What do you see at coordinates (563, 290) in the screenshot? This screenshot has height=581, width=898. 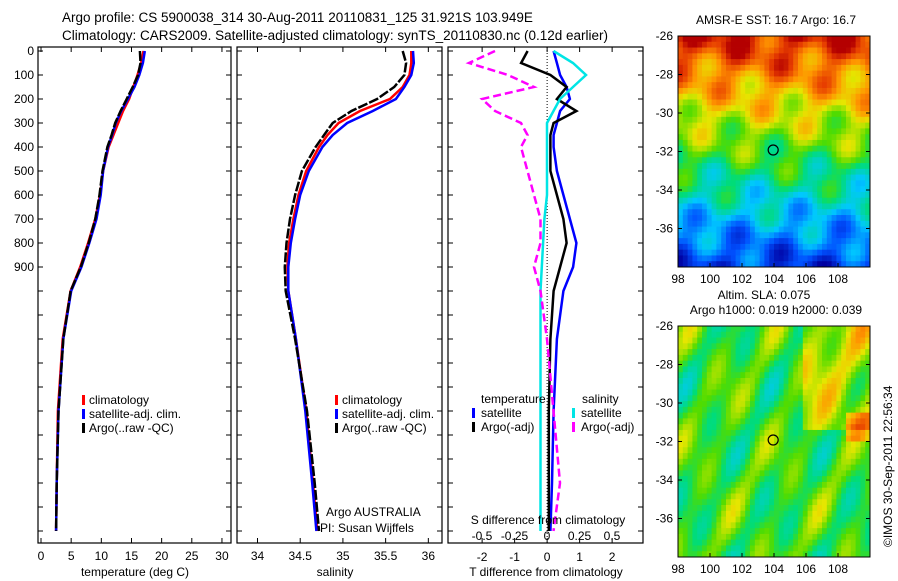 I see `series-line-s-satellite` at bounding box center [563, 290].